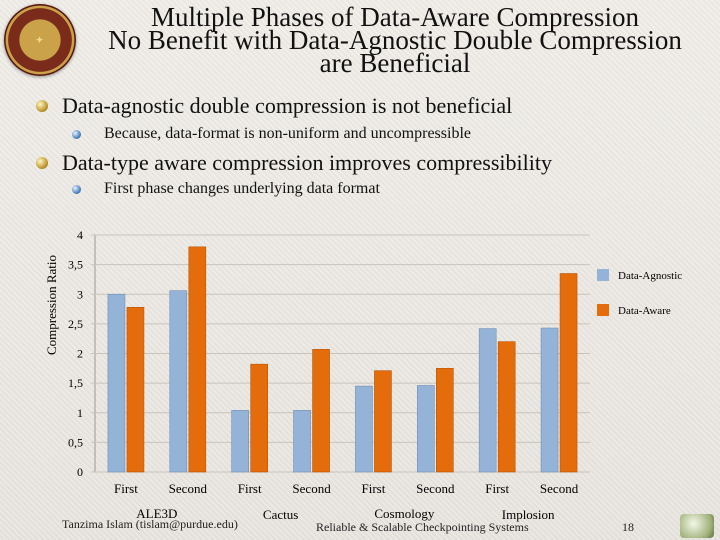  Describe the element at coordinates (628, 527) in the screenshot. I see `page-number: 18` at that location.